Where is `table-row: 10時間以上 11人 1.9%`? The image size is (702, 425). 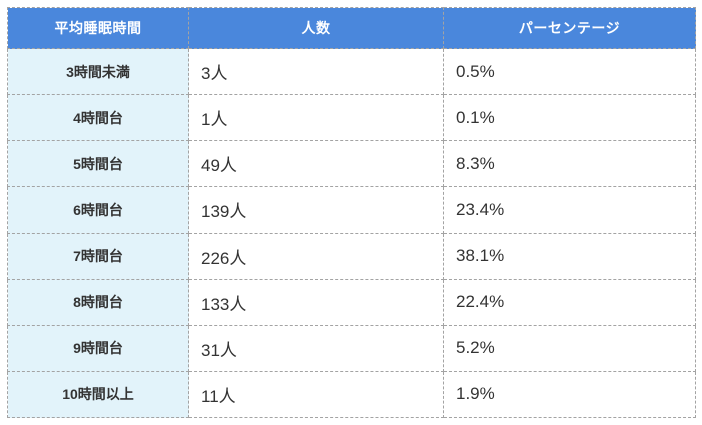
table-row: 10時間以上 11人 1.9% is located at coordinates (351, 394).